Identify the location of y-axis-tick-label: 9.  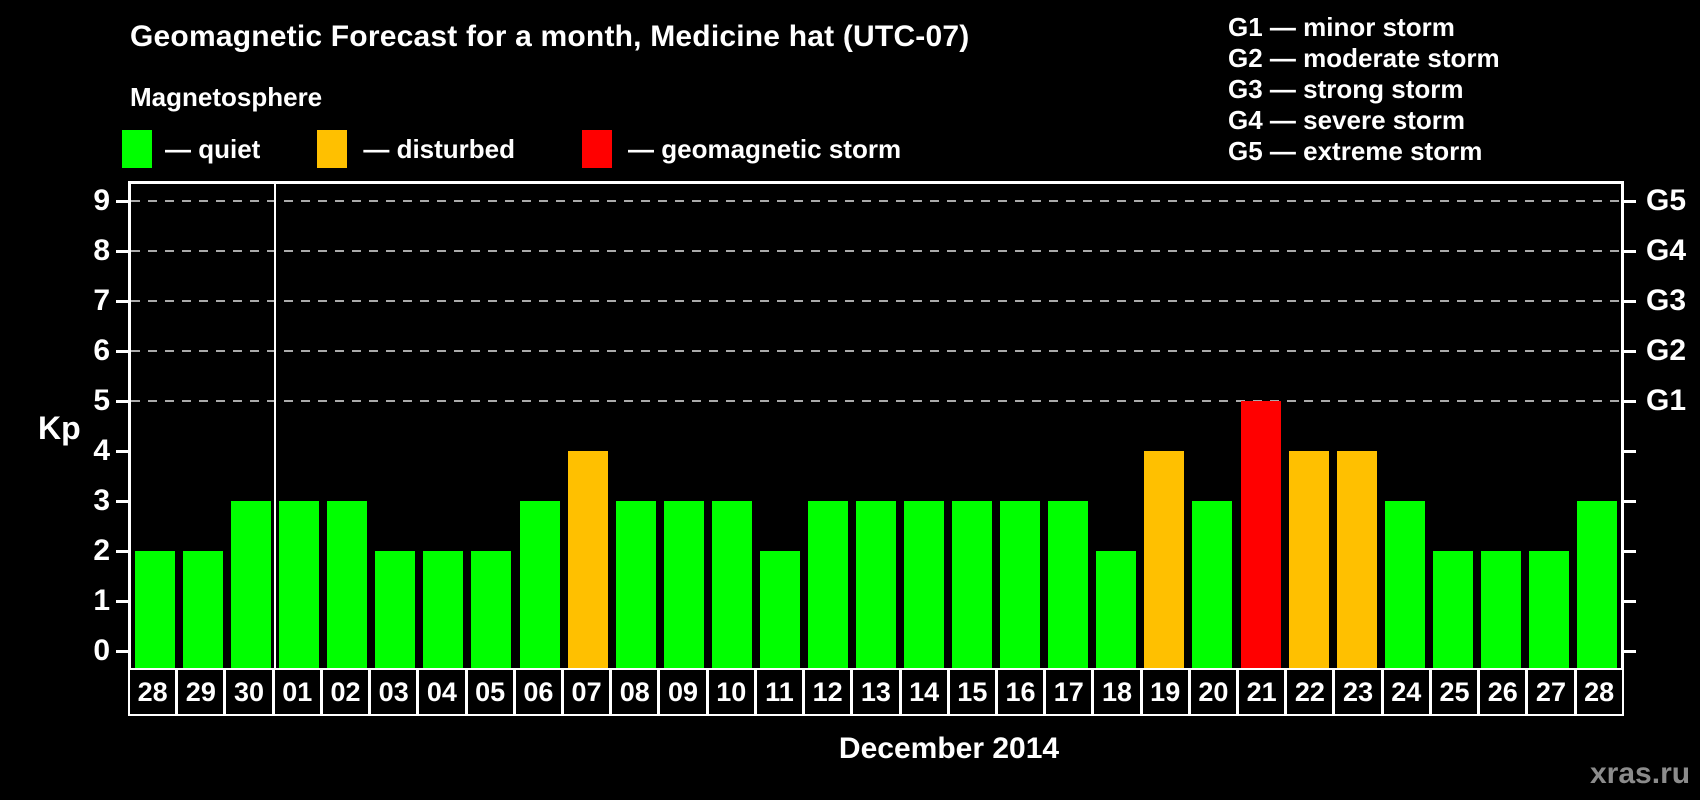
(101, 200).